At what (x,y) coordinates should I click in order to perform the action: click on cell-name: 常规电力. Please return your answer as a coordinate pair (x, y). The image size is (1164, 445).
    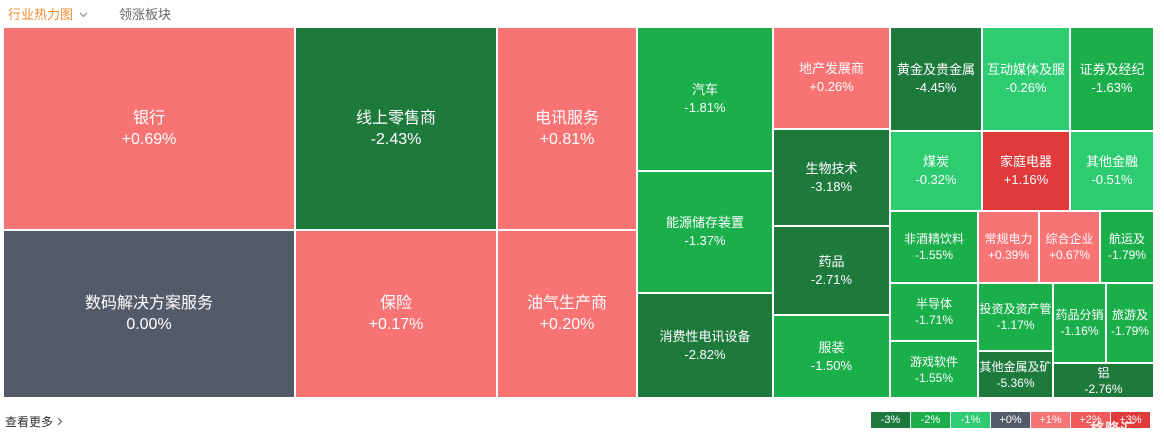
    Looking at the image, I should click on (1008, 239).